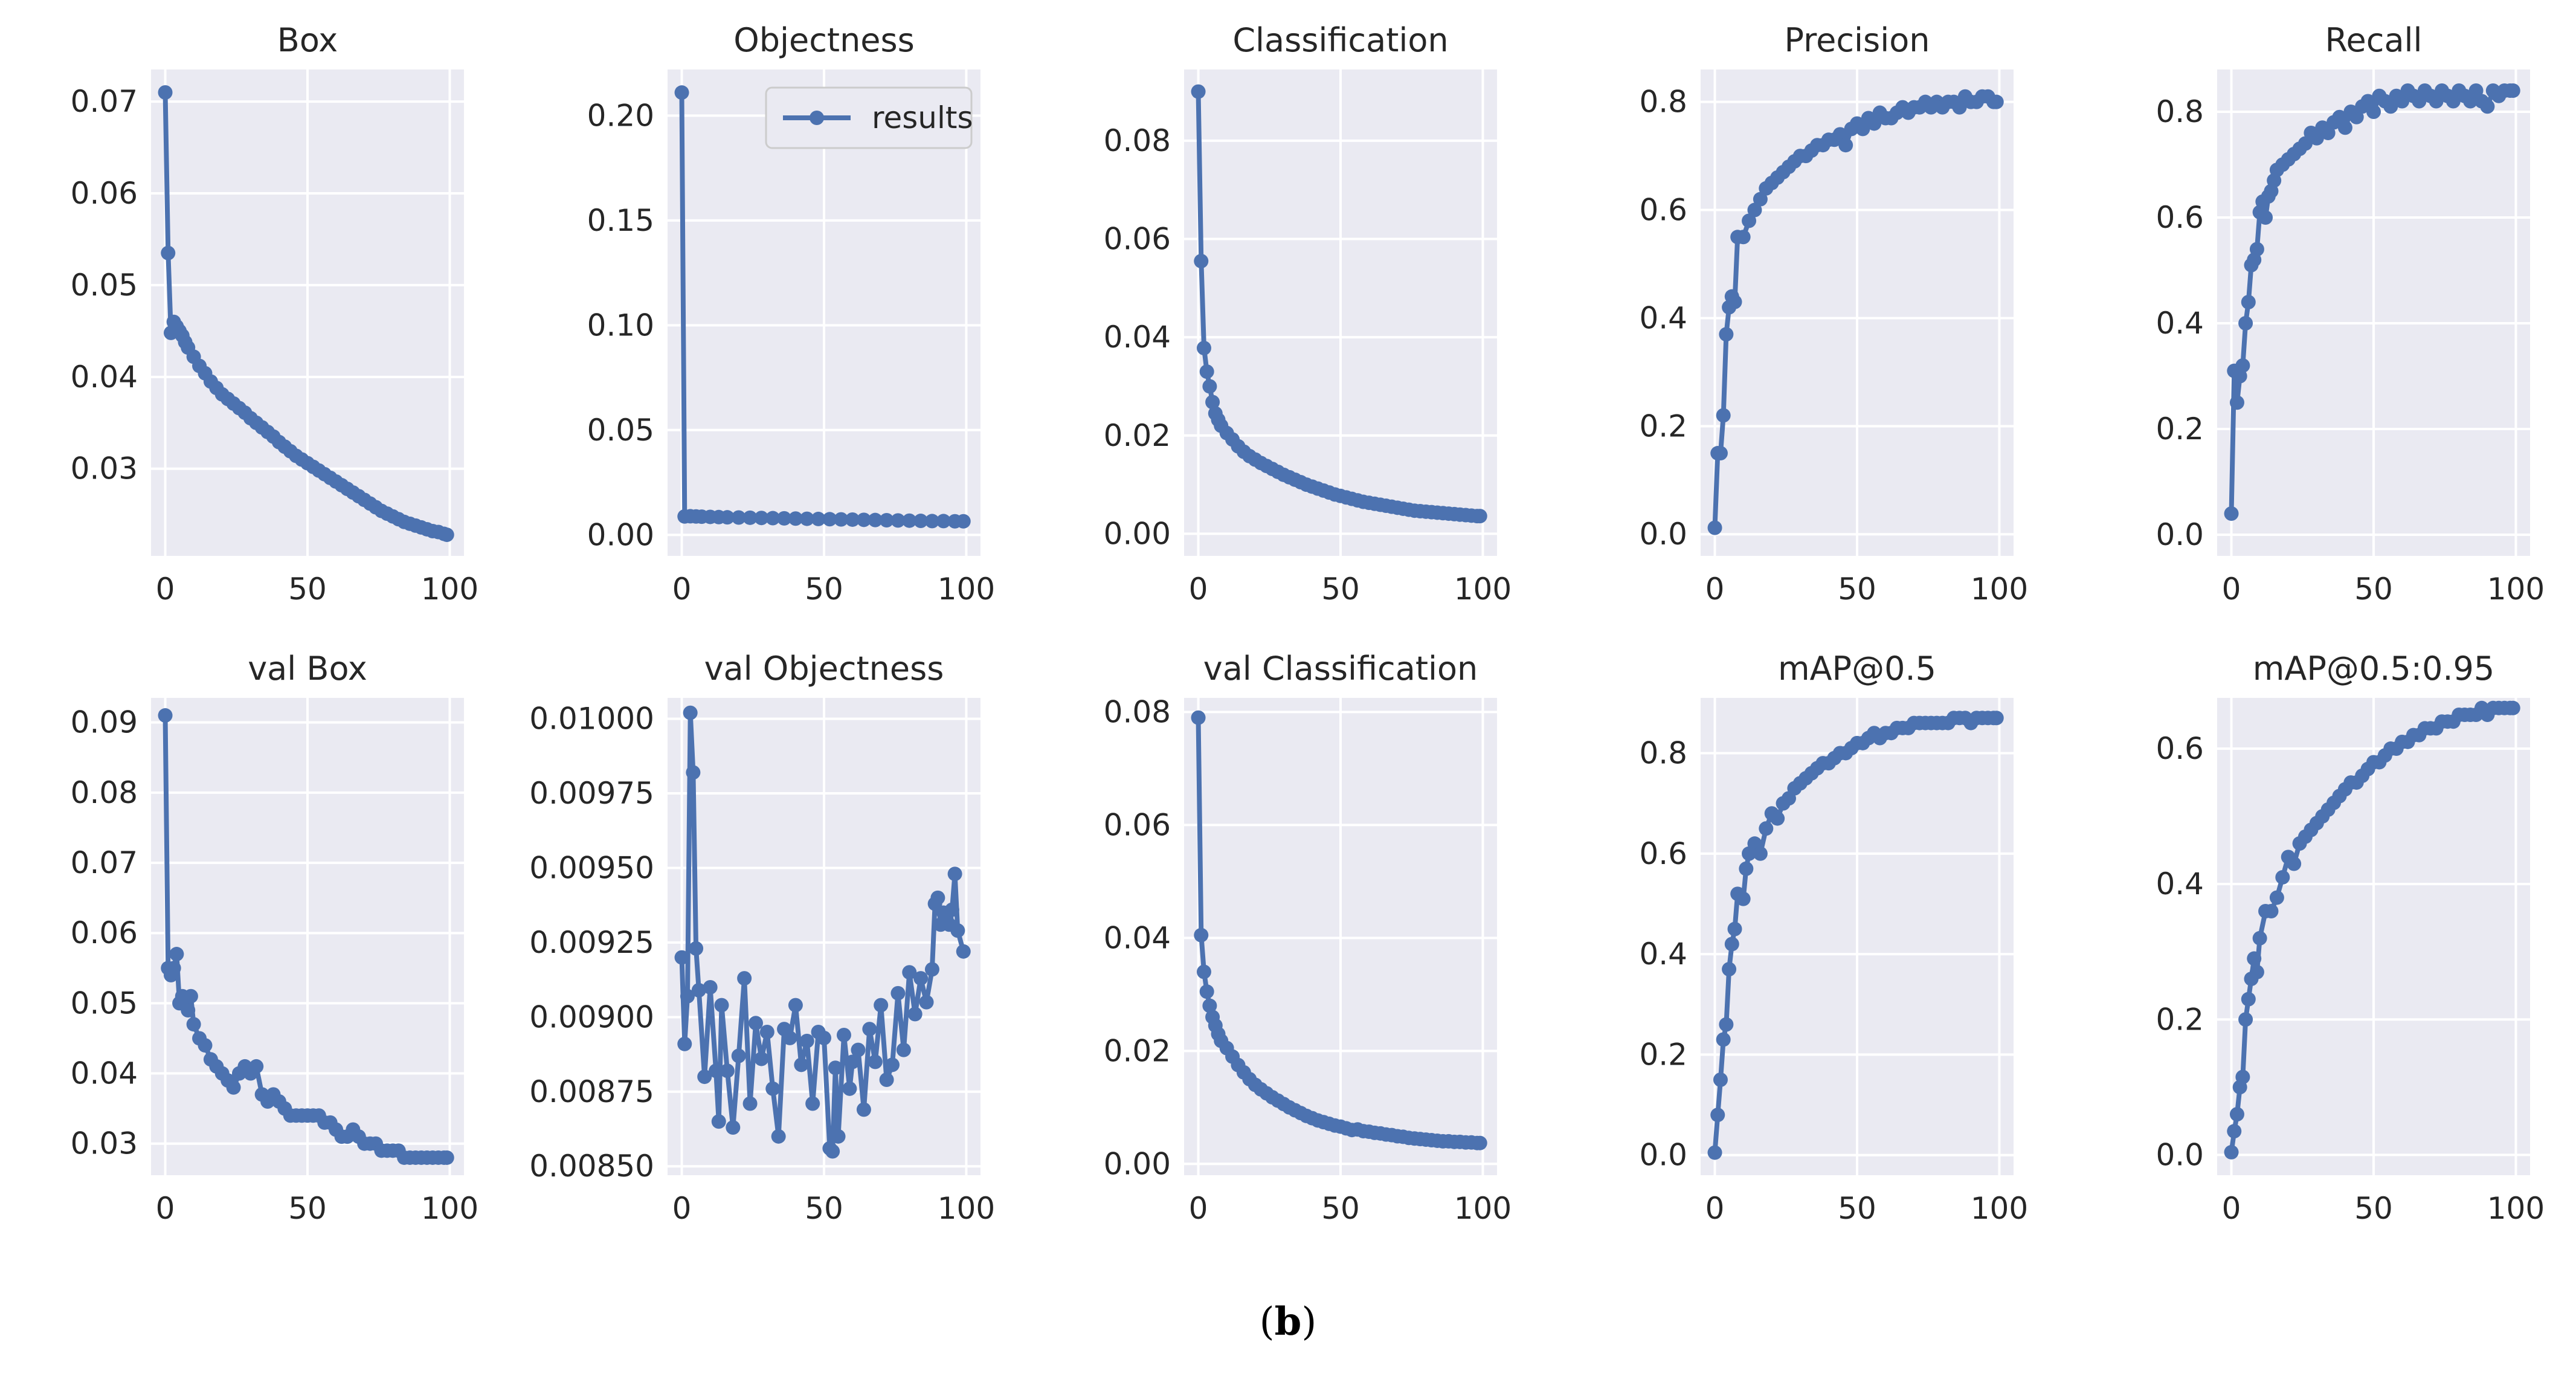 This screenshot has width=2576, height=1374. What do you see at coordinates (104, 1073) in the screenshot?
I see `y-tick-label: 0.04` at bounding box center [104, 1073].